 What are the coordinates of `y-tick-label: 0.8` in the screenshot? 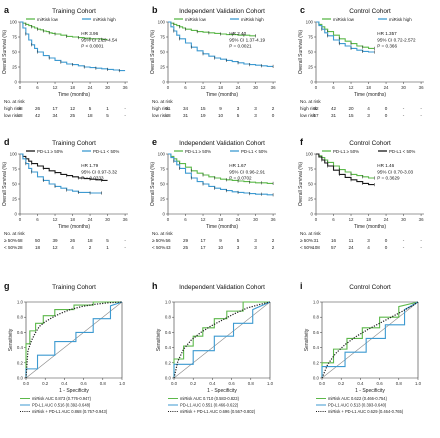 It's located at (20, 317).